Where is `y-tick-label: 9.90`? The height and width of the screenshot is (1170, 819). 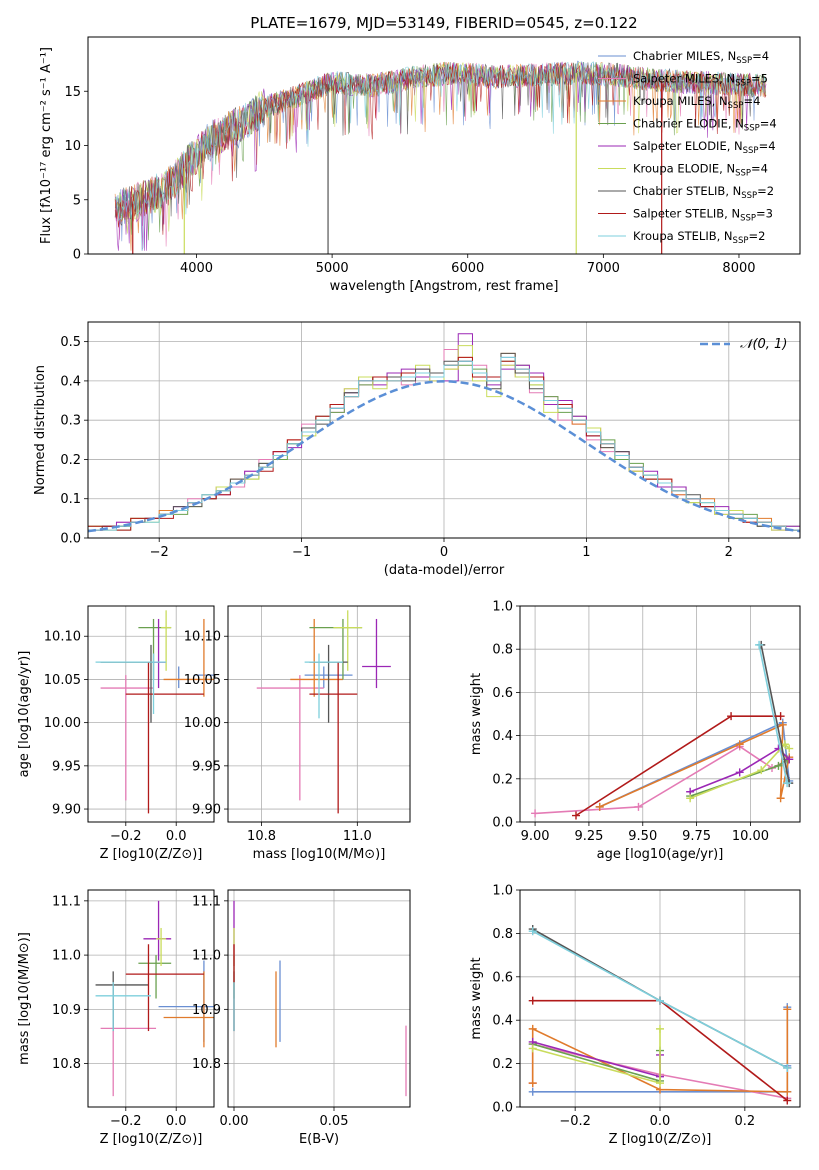
y-tick-label: 9.90 is located at coordinates (66, 810).